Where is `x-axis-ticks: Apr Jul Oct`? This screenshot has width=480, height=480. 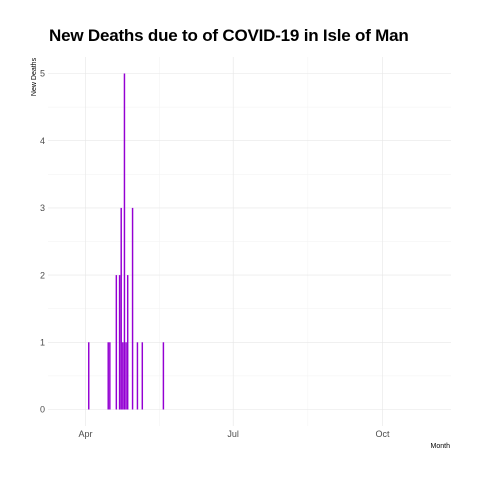 x-axis-ticks: Apr Jul Oct is located at coordinates (234, 434).